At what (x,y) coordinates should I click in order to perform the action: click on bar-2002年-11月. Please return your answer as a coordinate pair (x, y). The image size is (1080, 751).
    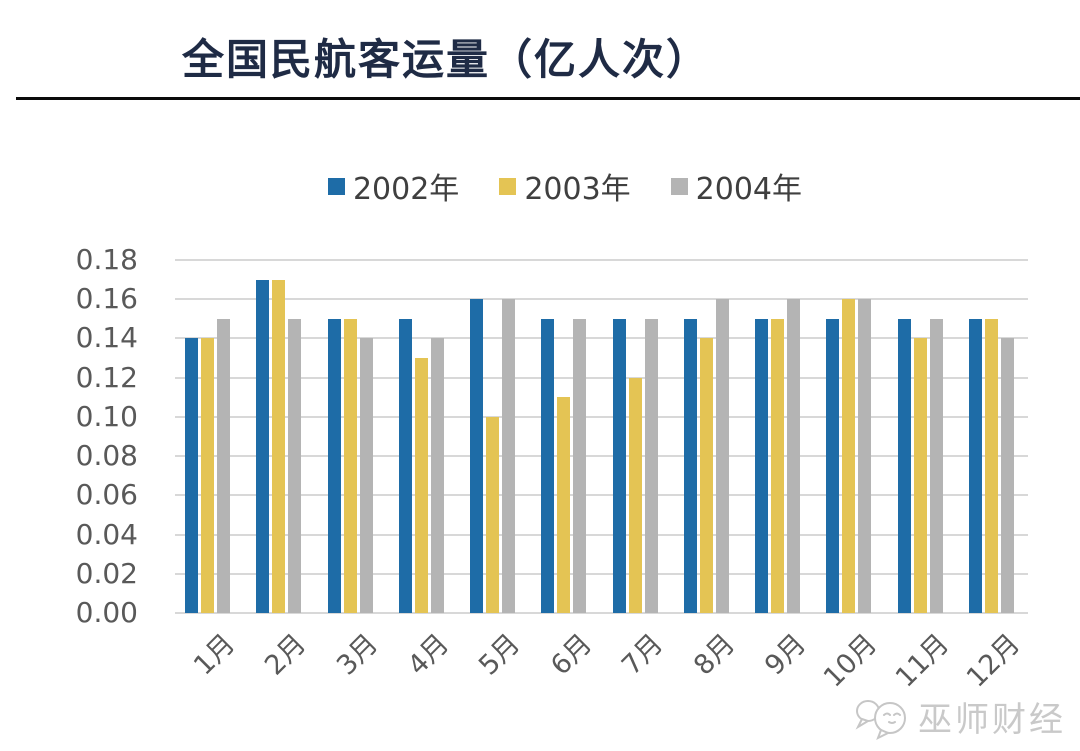
    Looking at the image, I should click on (904, 465).